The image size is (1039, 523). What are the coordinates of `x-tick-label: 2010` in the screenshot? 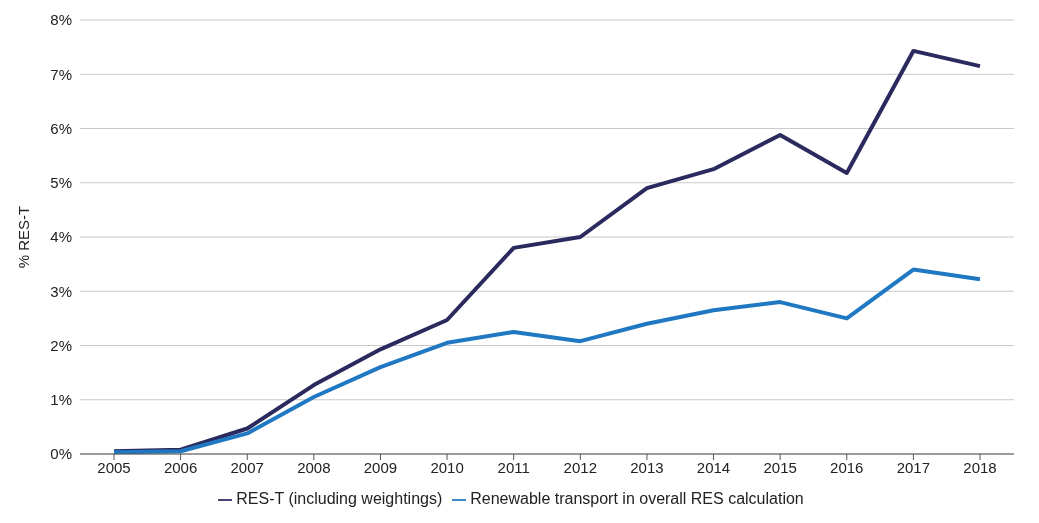 It's located at (447, 467).